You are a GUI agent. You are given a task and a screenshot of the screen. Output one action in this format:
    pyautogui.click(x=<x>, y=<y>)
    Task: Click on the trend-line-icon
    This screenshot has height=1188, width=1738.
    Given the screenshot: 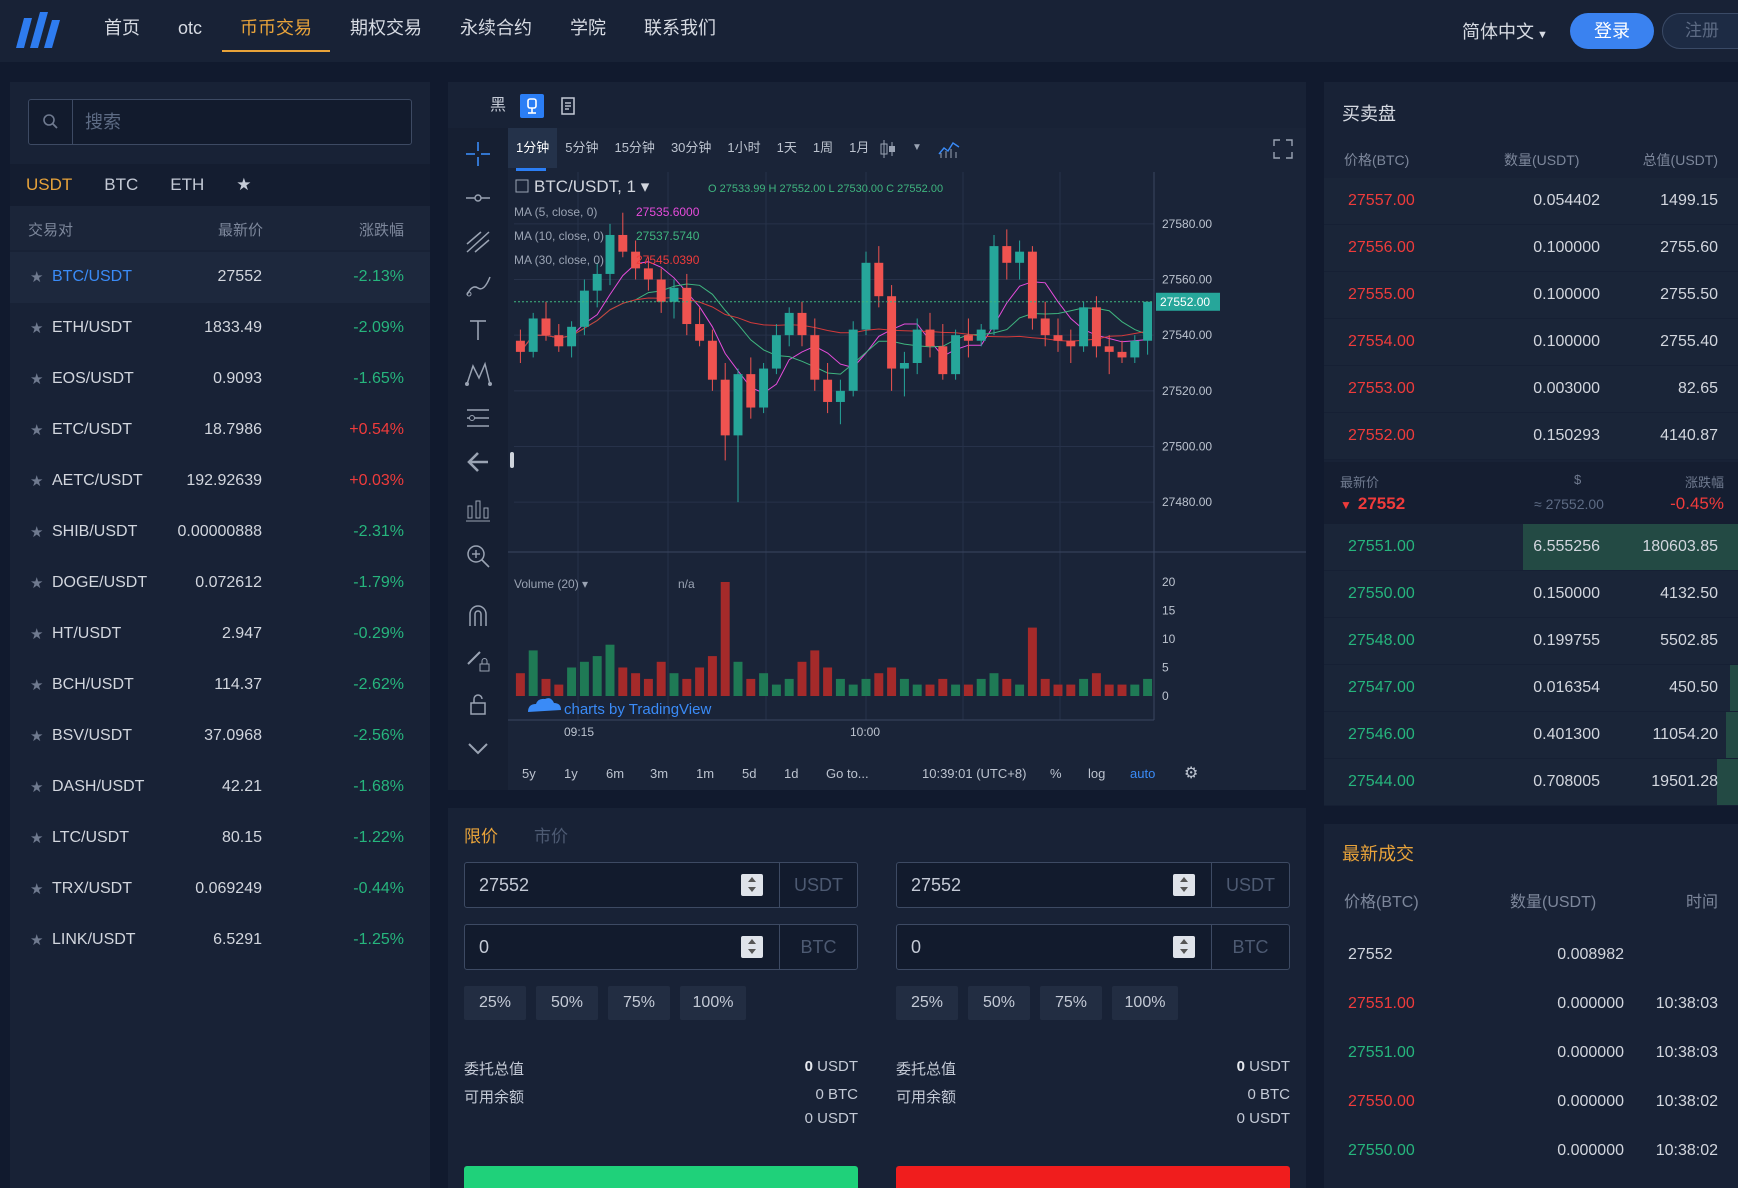 What is the action you would take?
    pyautogui.click(x=478, y=242)
    